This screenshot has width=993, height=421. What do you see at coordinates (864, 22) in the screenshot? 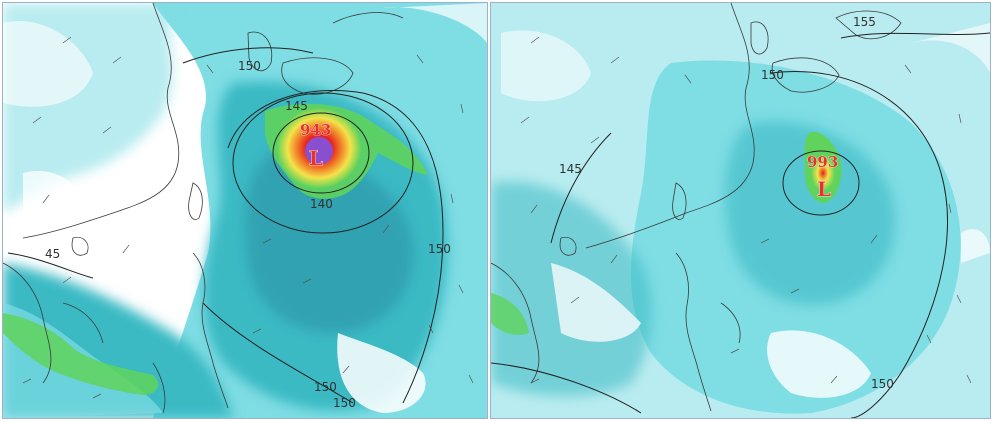
I see `contour-label: 155` at bounding box center [864, 22].